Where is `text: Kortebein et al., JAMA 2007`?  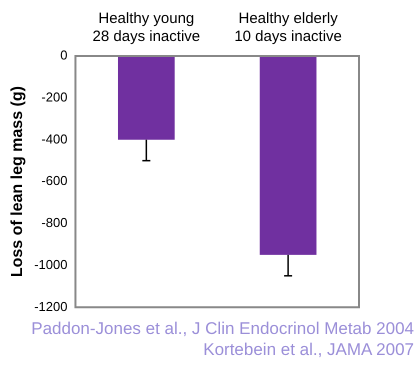
text: Kortebein et al., JAMA 2007 is located at coordinates (308, 349).